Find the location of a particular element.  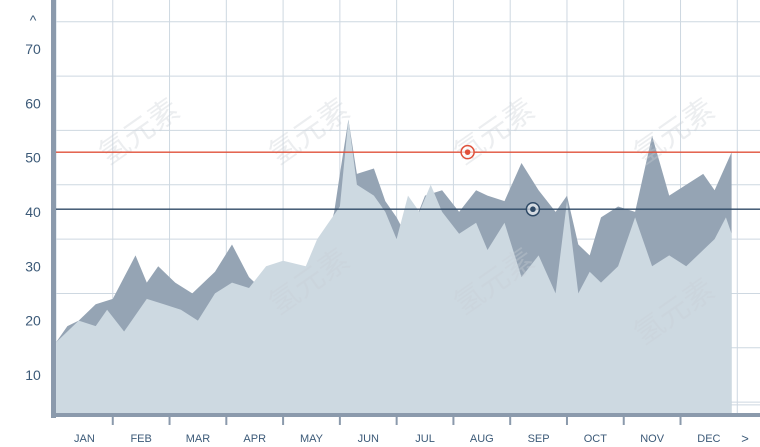

x-tick-label: JAN is located at coordinates (84, 439).